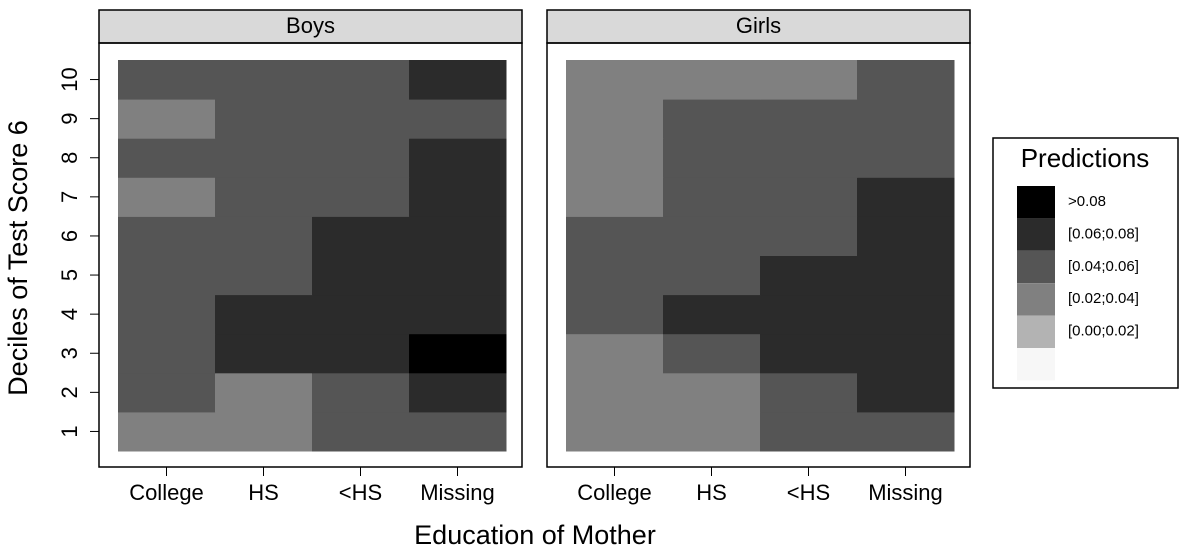 This screenshot has width=1187, height=552. What do you see at coordinates (1085, 158) in the screenshot?
I see `legend-title: Predictions` at bounding box center [1085, 158].